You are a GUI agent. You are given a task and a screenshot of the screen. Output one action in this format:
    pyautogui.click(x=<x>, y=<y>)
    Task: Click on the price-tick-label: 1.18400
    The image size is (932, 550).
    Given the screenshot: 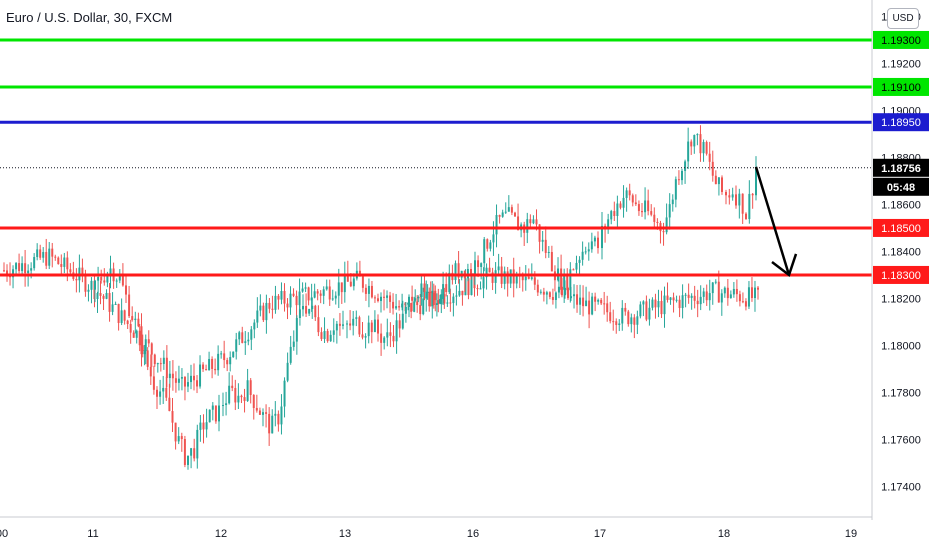 What is the action you would take?
    pyautogui.click(x=901, y=252)
    